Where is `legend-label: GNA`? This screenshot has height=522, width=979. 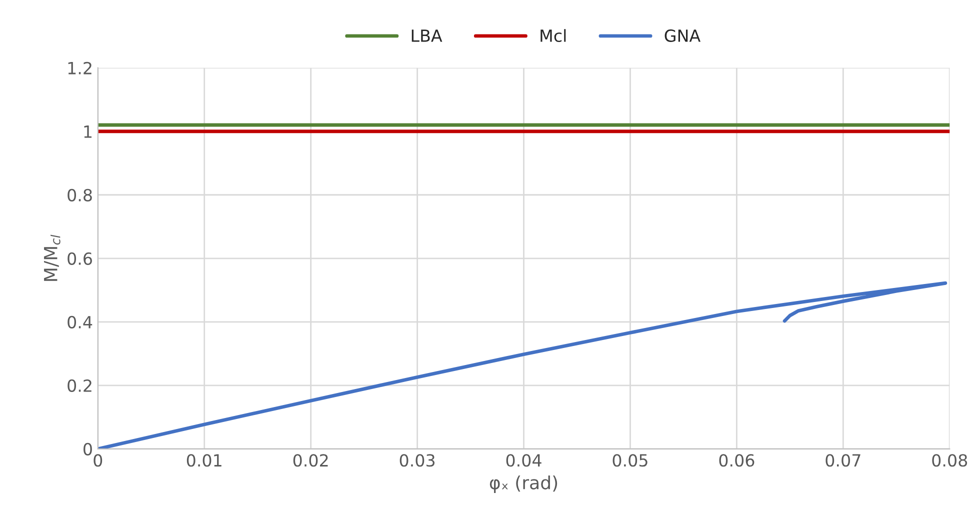 legend-label: GNA is located at coordinates (682, 35).